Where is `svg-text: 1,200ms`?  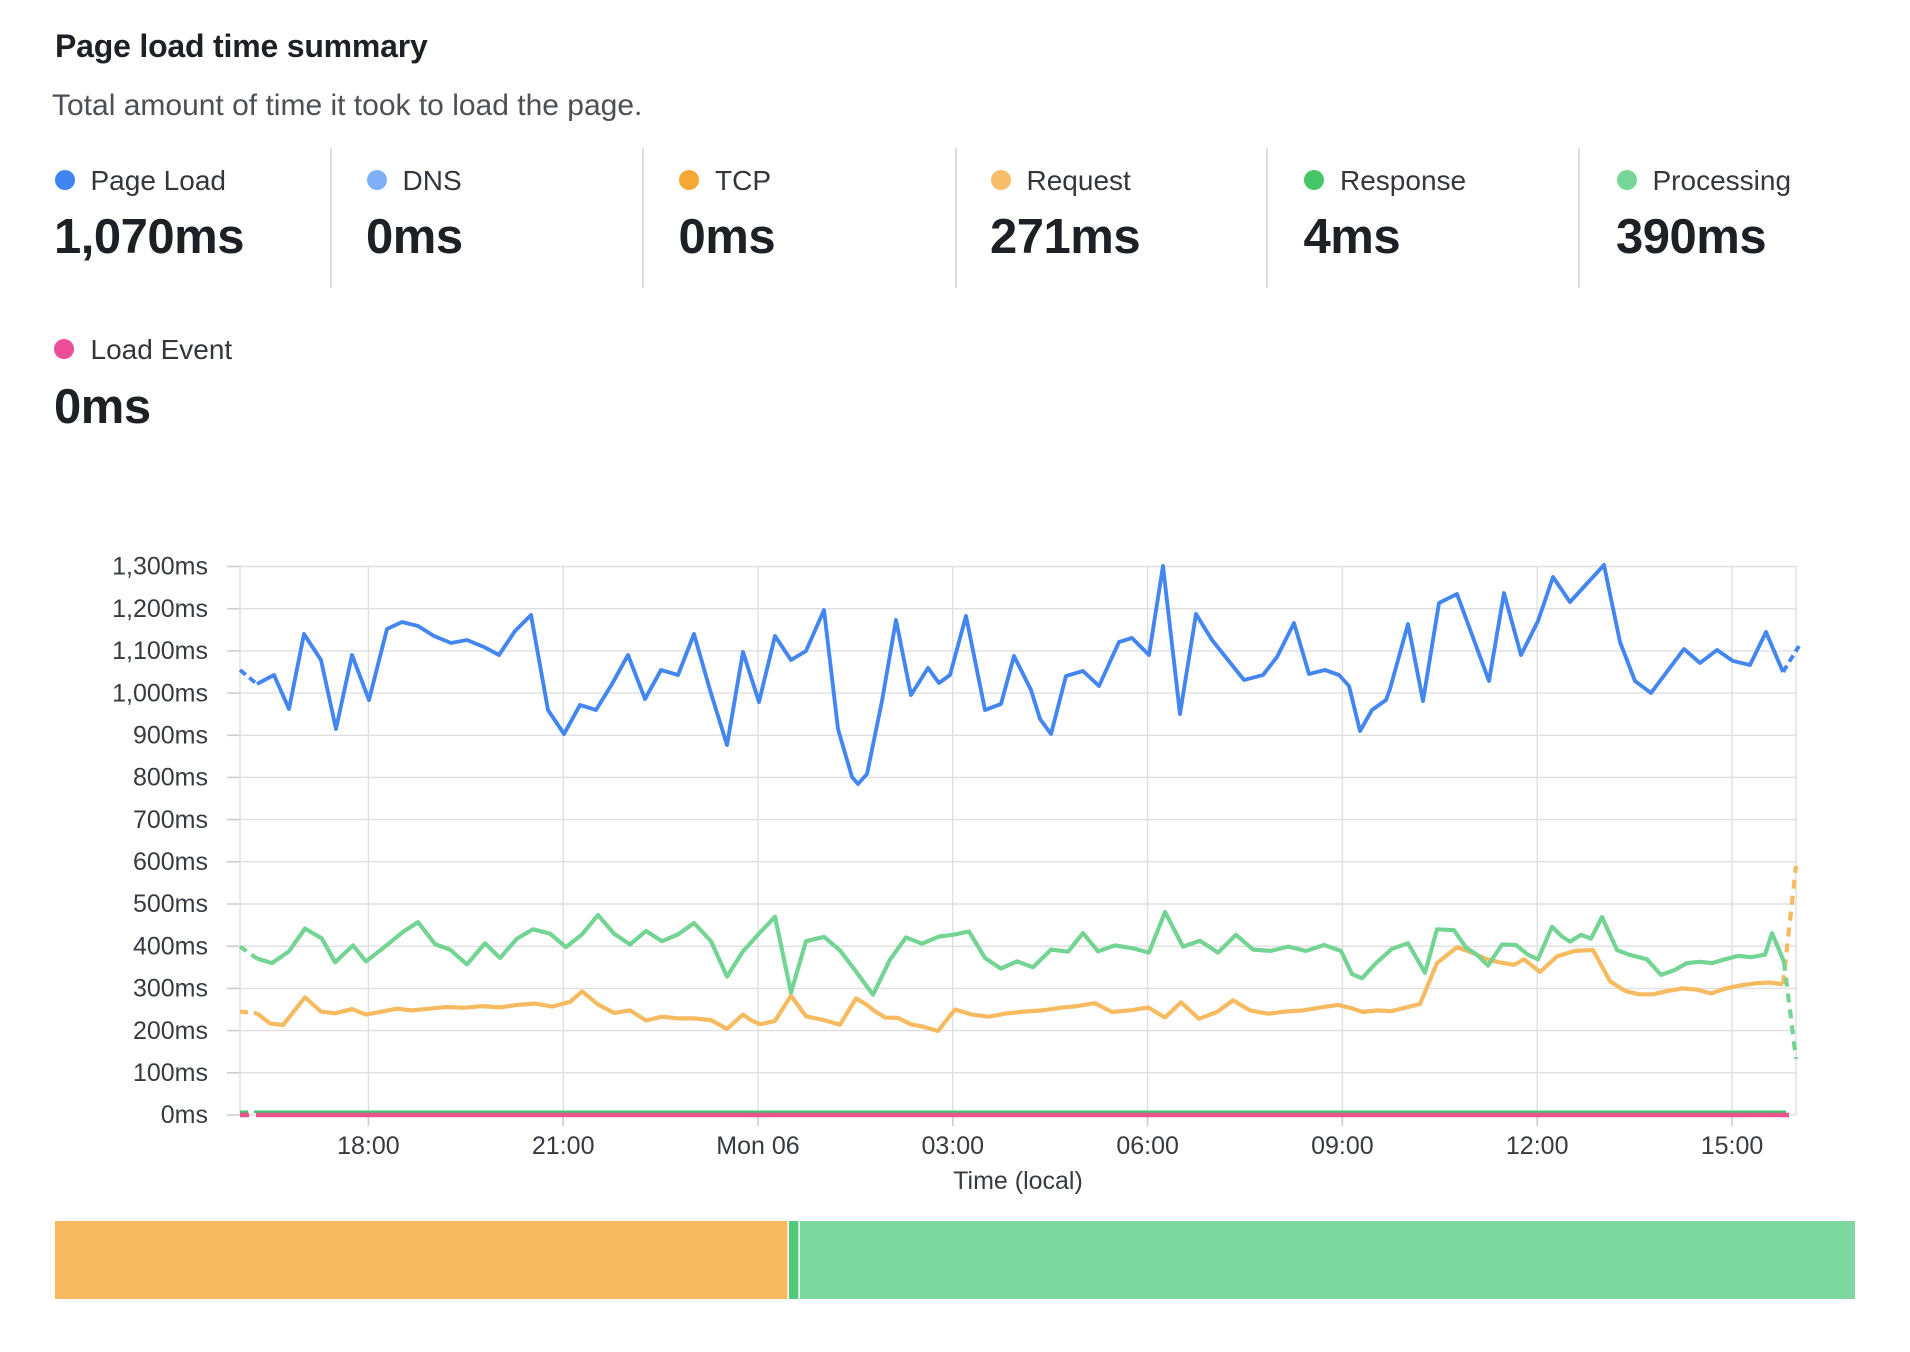 svg-text: 1,200ms is located at coordinates (160, 609).